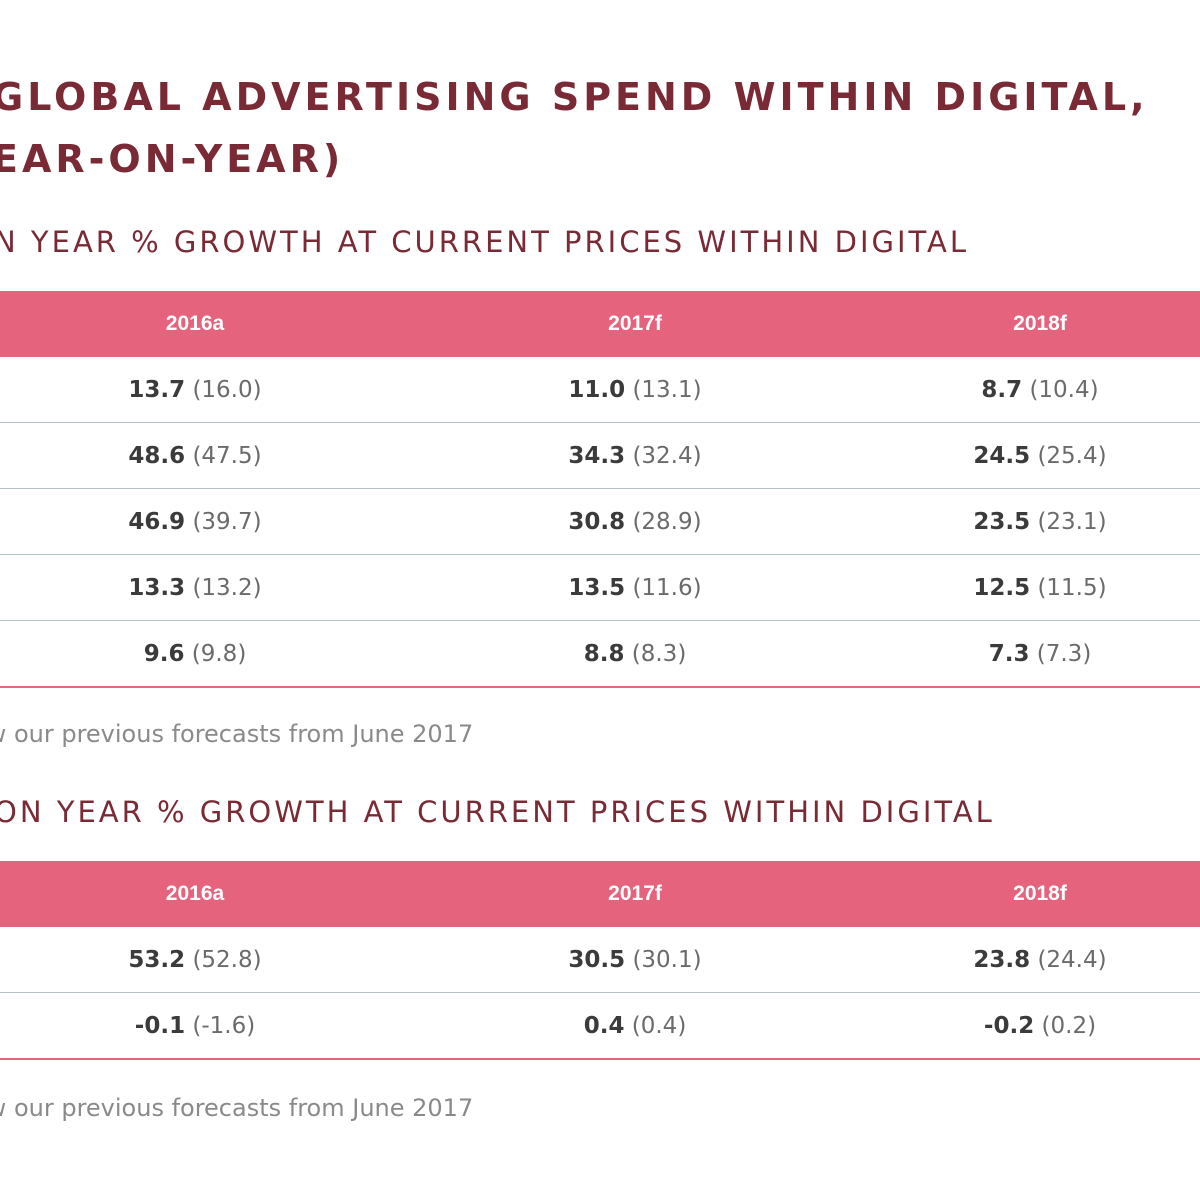 The image size is (1200, 1200). Describe the element at coordinates (1064, 389) in the screenshot. I see `previous-value: (10.4)` at that location.